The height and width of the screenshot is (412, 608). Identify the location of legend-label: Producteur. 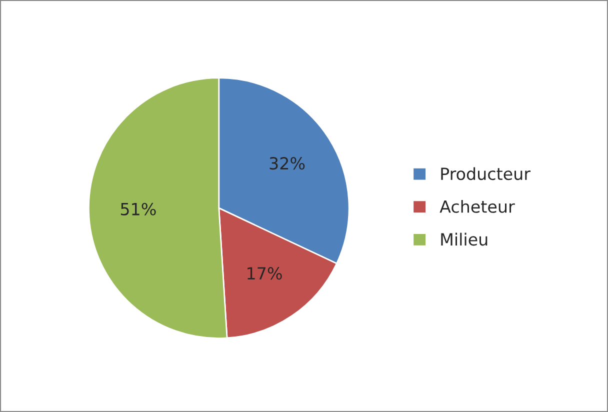
(486, 173).